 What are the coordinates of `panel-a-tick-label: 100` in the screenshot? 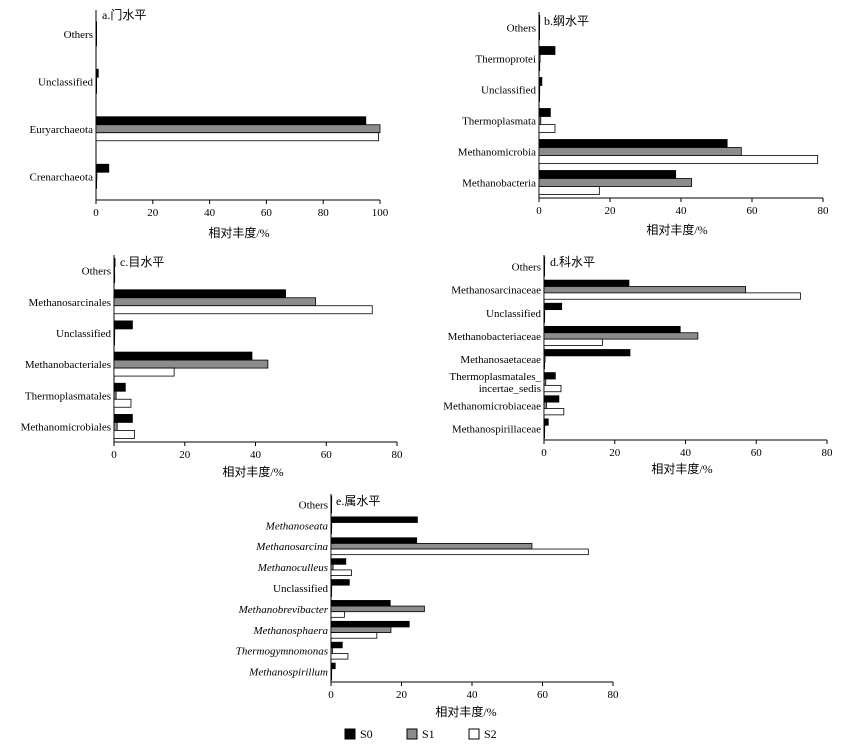 It's located at (380, 213).